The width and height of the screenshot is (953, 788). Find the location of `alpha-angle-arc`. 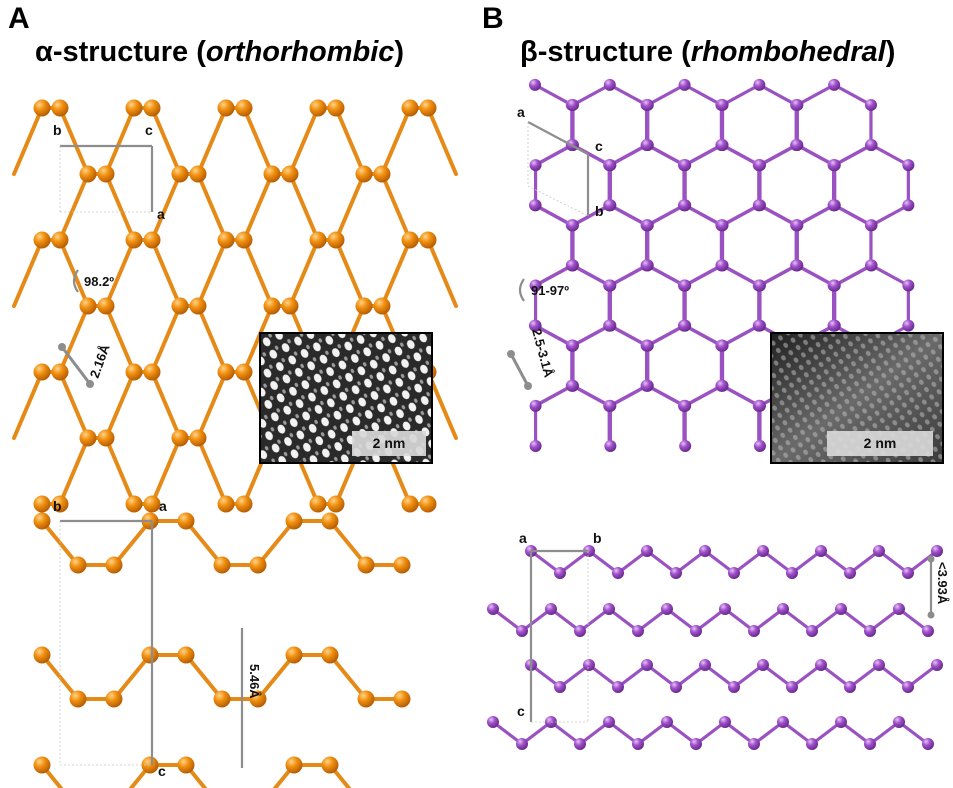

alpha-angle-arc is located at coordinates (75, 281).